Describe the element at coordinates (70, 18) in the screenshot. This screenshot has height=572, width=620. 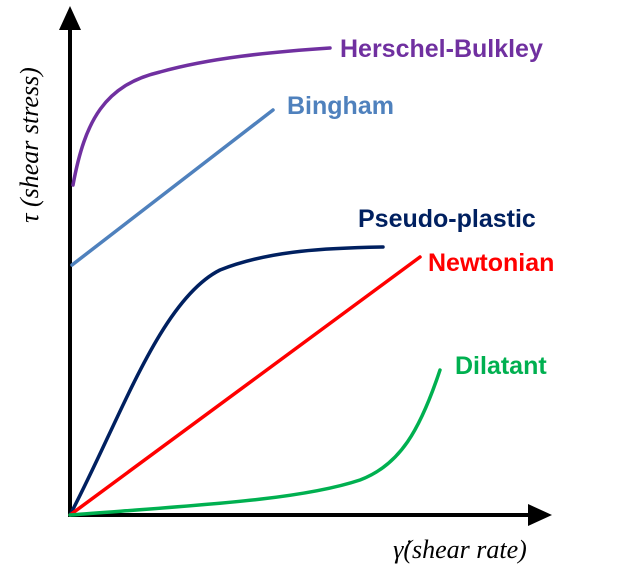
I see `y-axis-arrow` at that location.